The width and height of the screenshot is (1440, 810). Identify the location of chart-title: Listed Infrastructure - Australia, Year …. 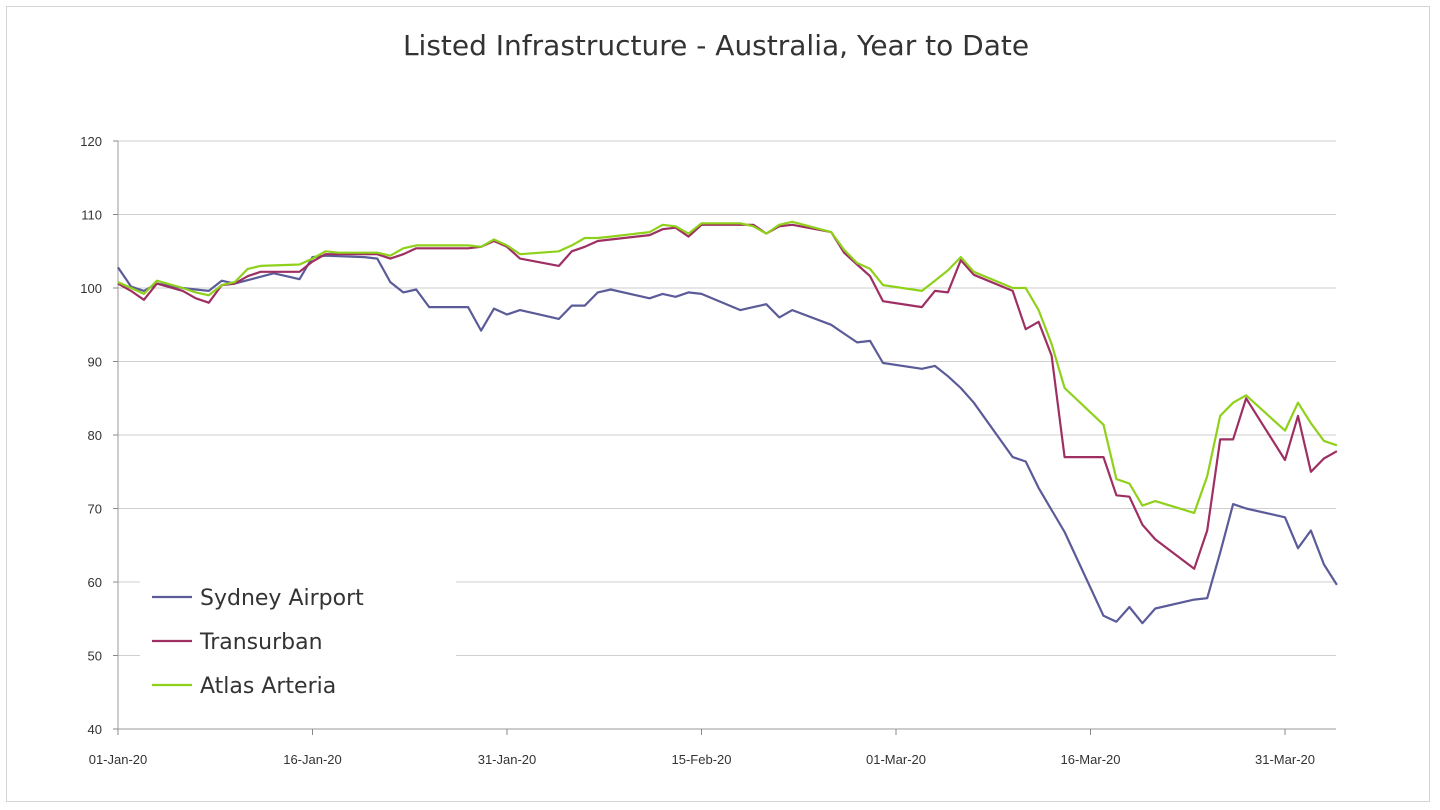
(716, 45).